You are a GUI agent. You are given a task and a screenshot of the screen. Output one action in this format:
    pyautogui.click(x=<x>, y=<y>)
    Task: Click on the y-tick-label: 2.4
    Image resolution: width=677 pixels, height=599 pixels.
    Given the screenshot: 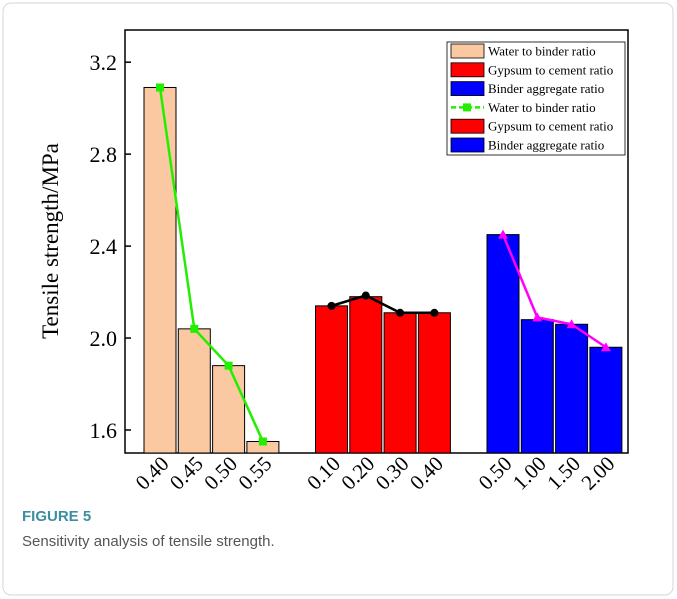 What is the action you would take?
    pyautogui.click(x=104, y=246)
    